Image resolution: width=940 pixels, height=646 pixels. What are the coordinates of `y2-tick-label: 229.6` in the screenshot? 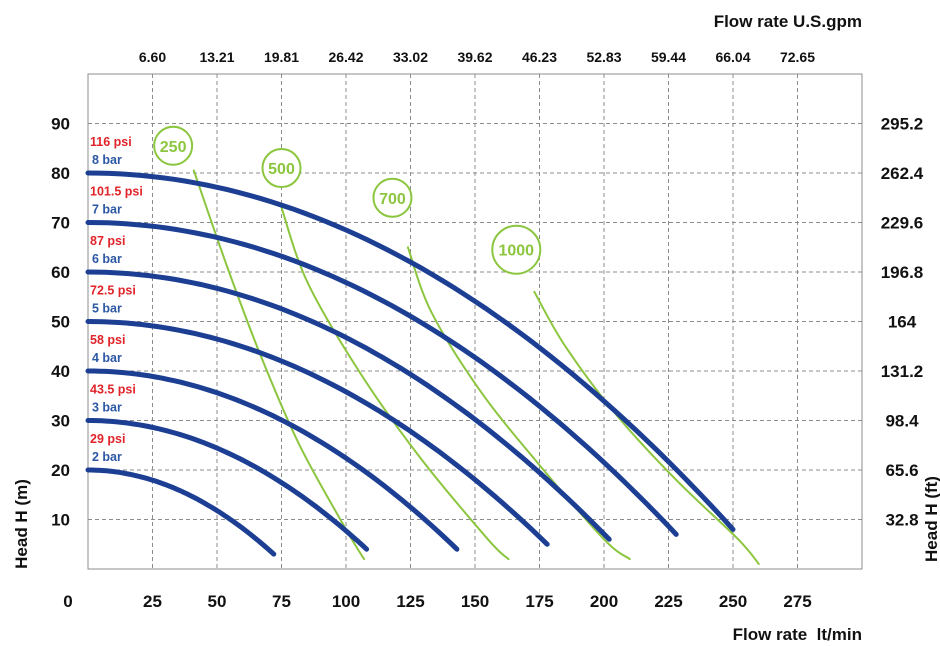 It's located at (902, 223).